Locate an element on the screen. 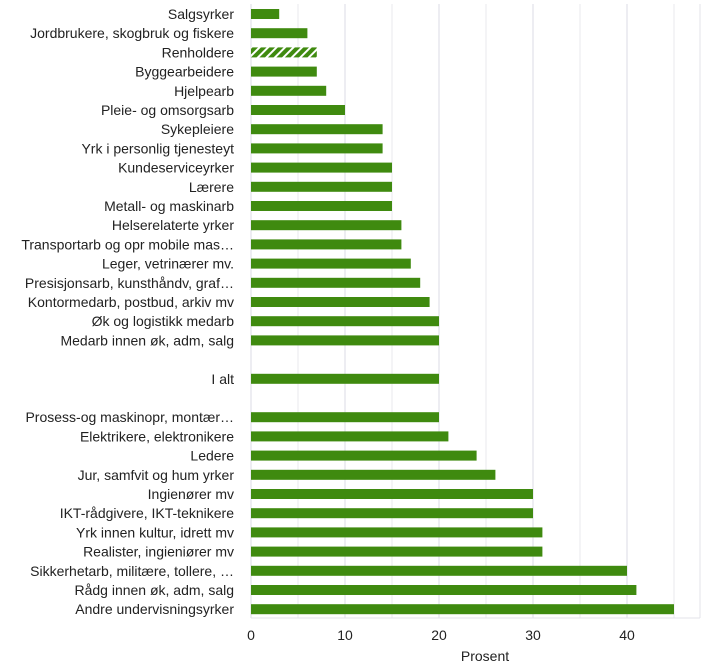 This screenshot has height=666, width=706. category-label: Sykepleiere is located at coordinates (197, 129).